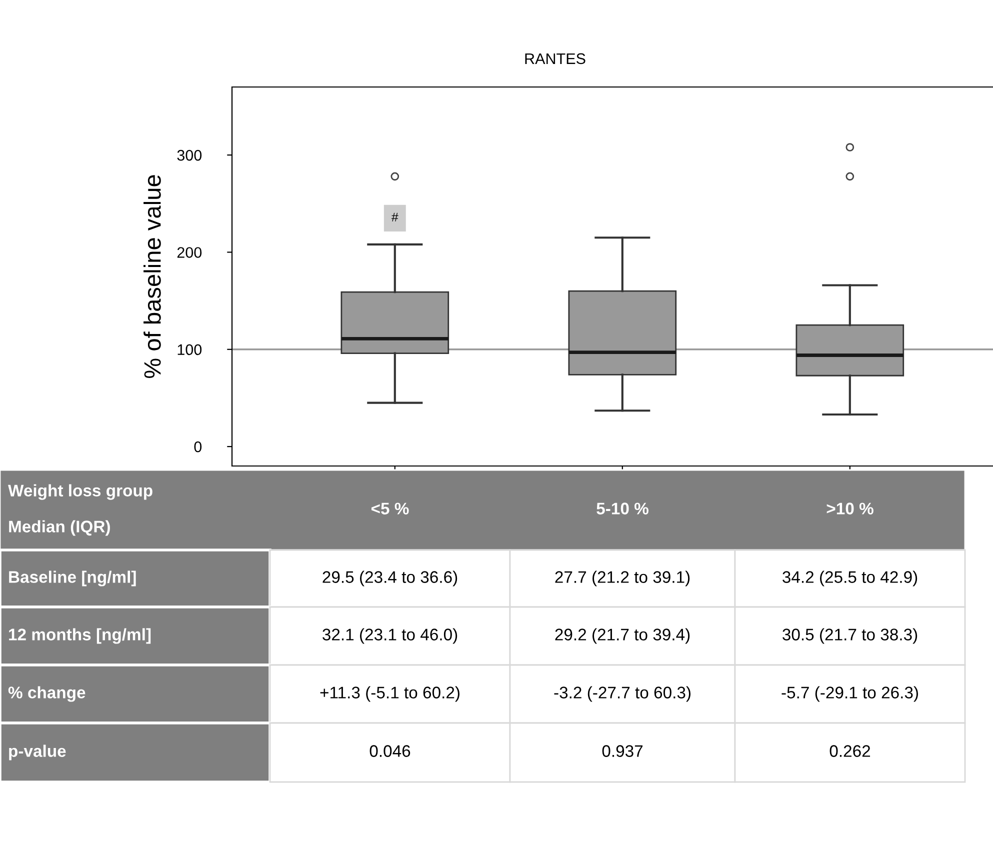 This screenshot has height=845, width=993. I want to click on text: -3.2 (-27.7 to 60.3), so click(622, 694).